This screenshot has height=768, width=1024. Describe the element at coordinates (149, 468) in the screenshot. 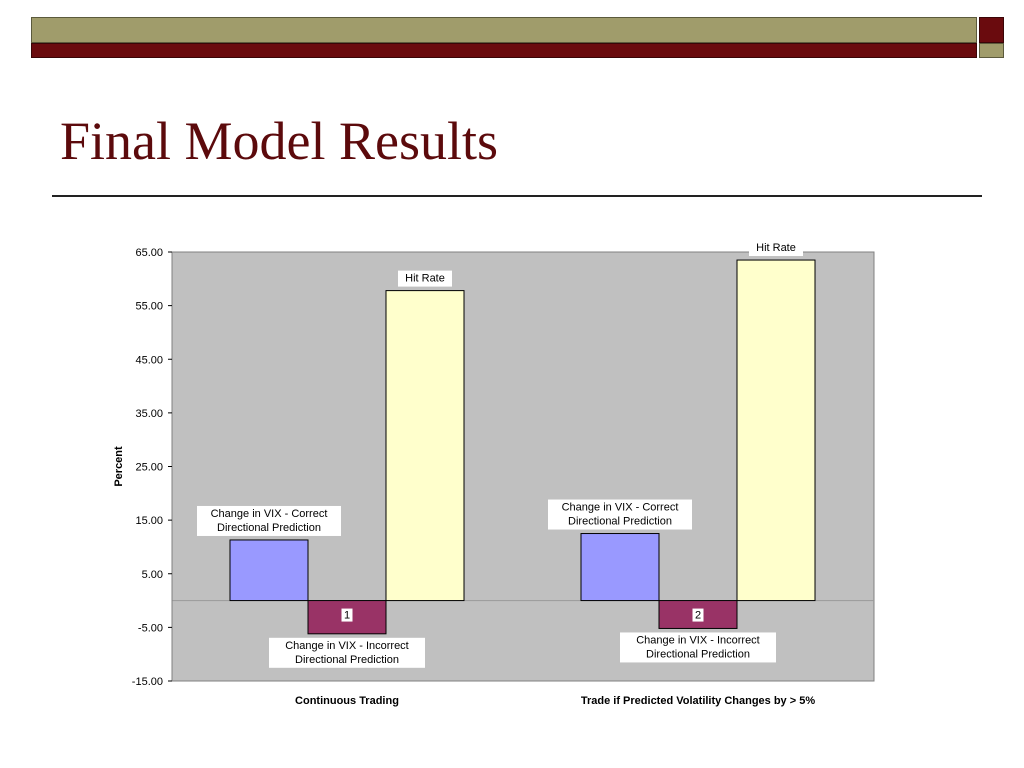

I see `y-tick-label: 25.00` at that location.